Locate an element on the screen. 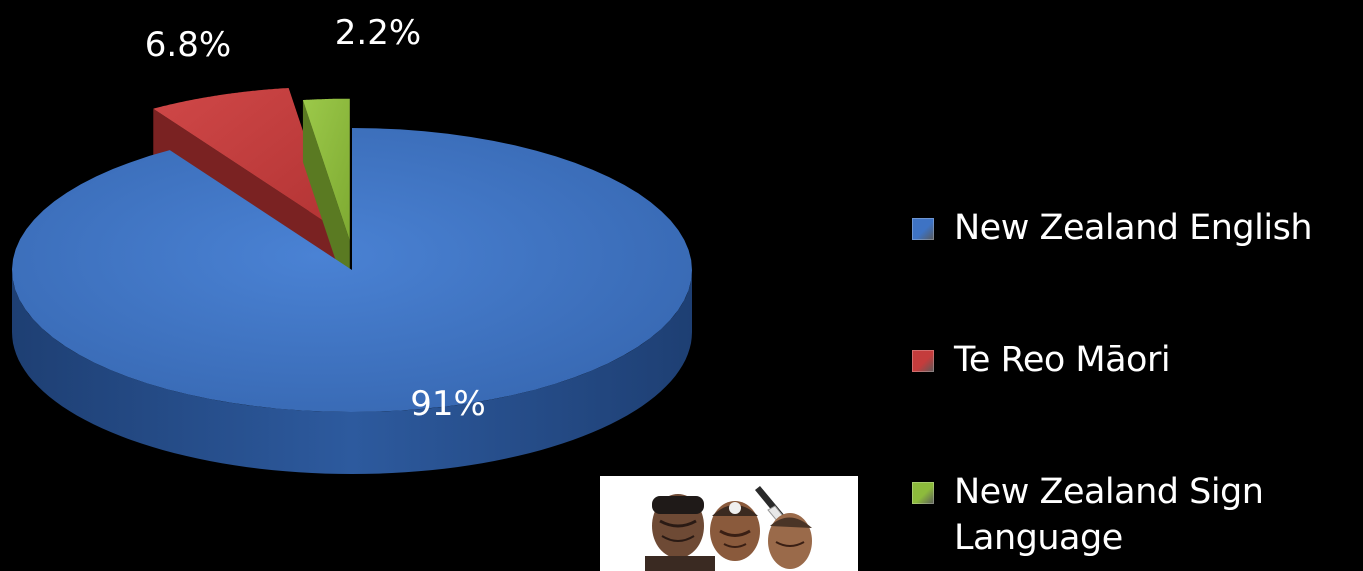  maori-people-photo is located at coordinates (729, 523).